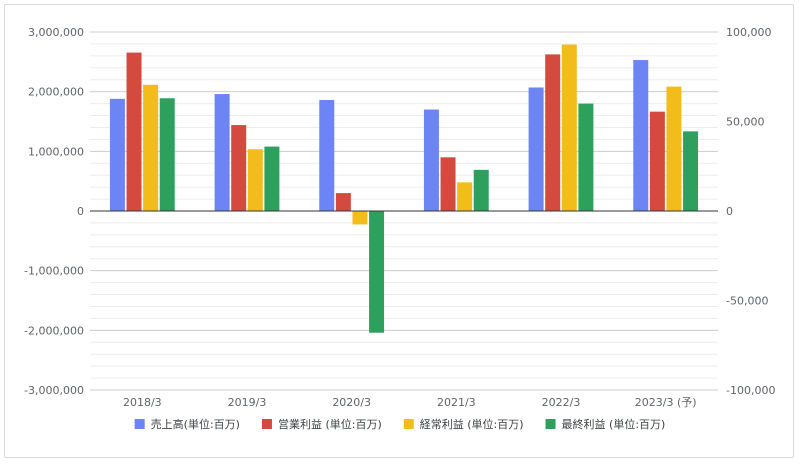 The height and width of the screenshot is (464, 800). I want to click on left-axis-tick-label: -2,000,000, so click(54, 330).